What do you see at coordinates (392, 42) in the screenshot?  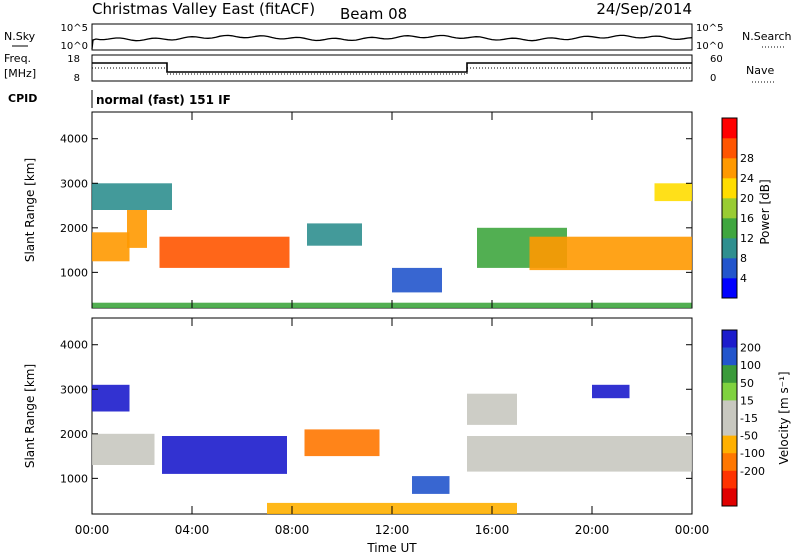 I see `noise-sky-trace` at bounding box center [392, 42].